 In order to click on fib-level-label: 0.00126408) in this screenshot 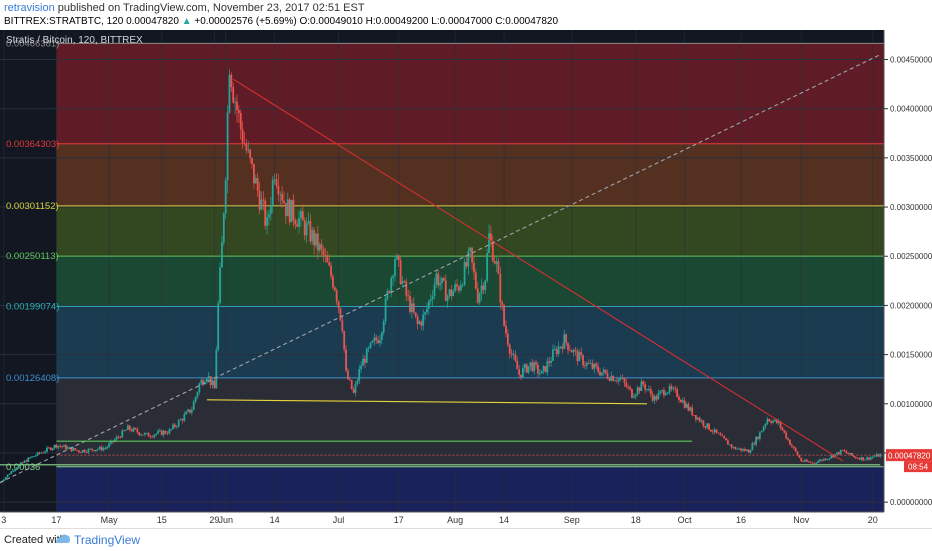, I will do `click(32, 378)`.